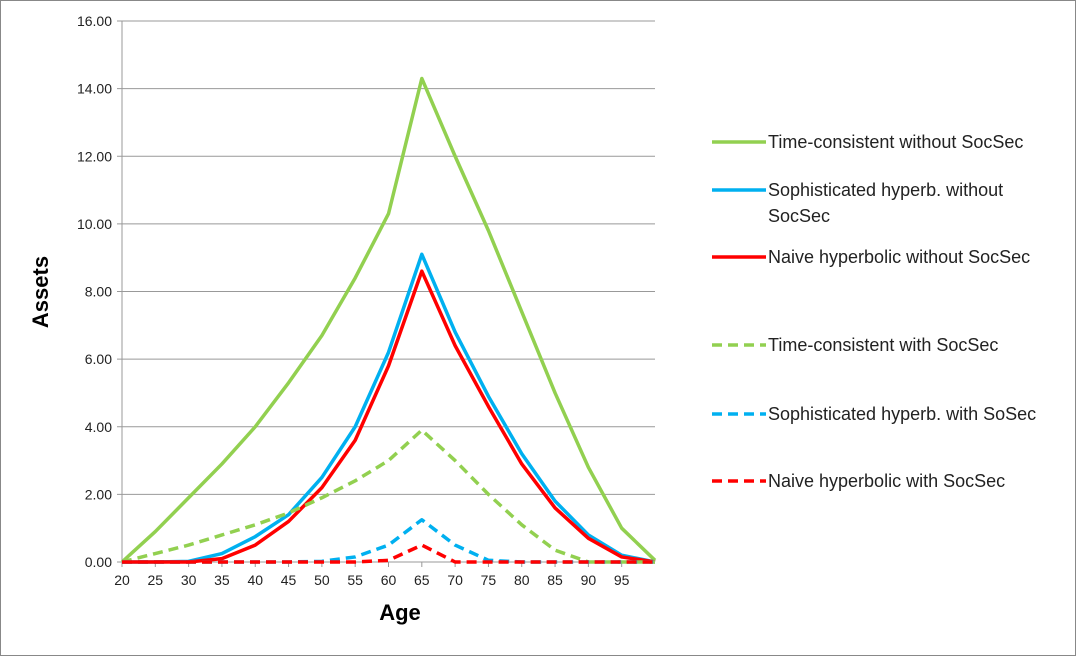  I want to click on x-tick-label: 45, so click(289, 580).